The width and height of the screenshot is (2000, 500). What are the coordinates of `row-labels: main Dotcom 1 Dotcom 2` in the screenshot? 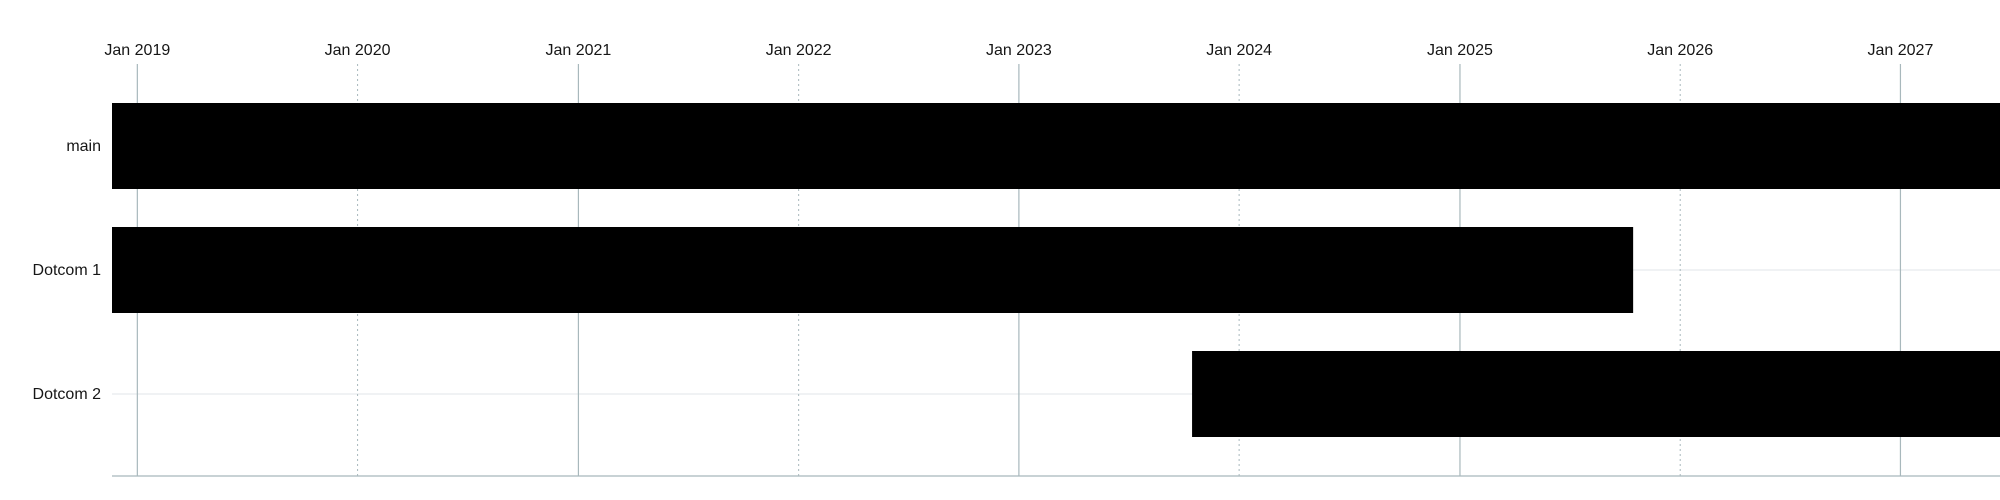 It's located at (67, 270).